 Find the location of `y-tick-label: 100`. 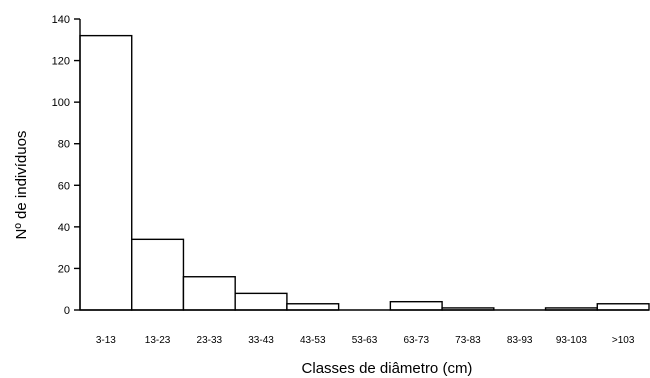

y-tick-label: 100 is located at coordinates (61, 103).